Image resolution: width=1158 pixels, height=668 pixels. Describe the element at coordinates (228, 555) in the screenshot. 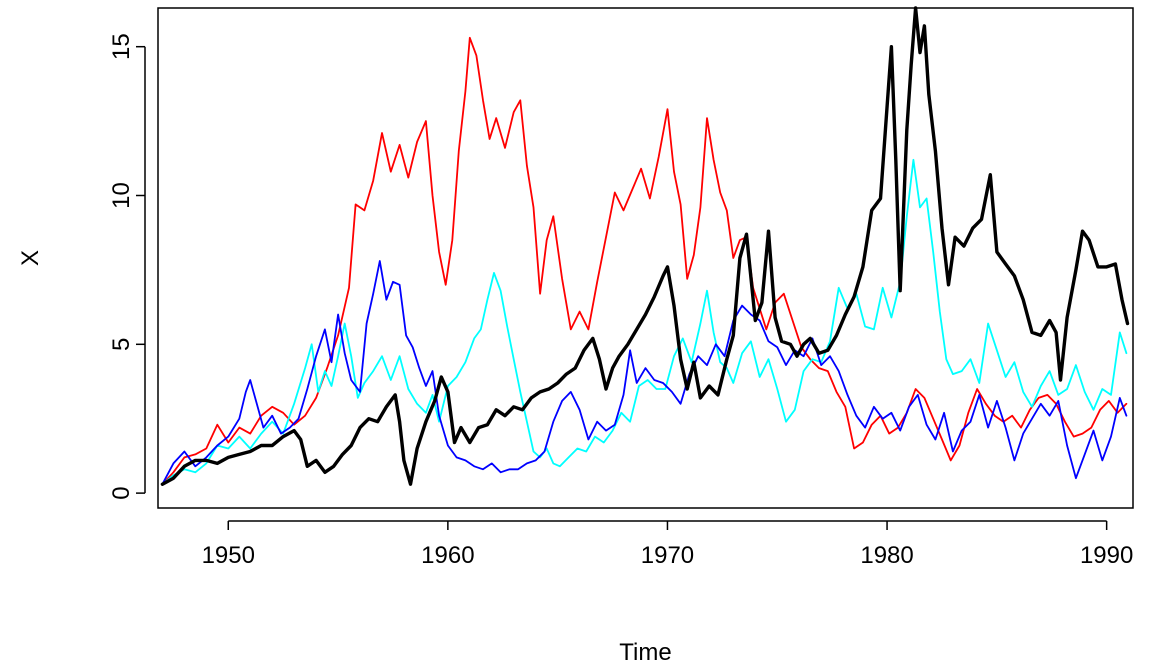

I see `x-tick-label: 1950` at that location.